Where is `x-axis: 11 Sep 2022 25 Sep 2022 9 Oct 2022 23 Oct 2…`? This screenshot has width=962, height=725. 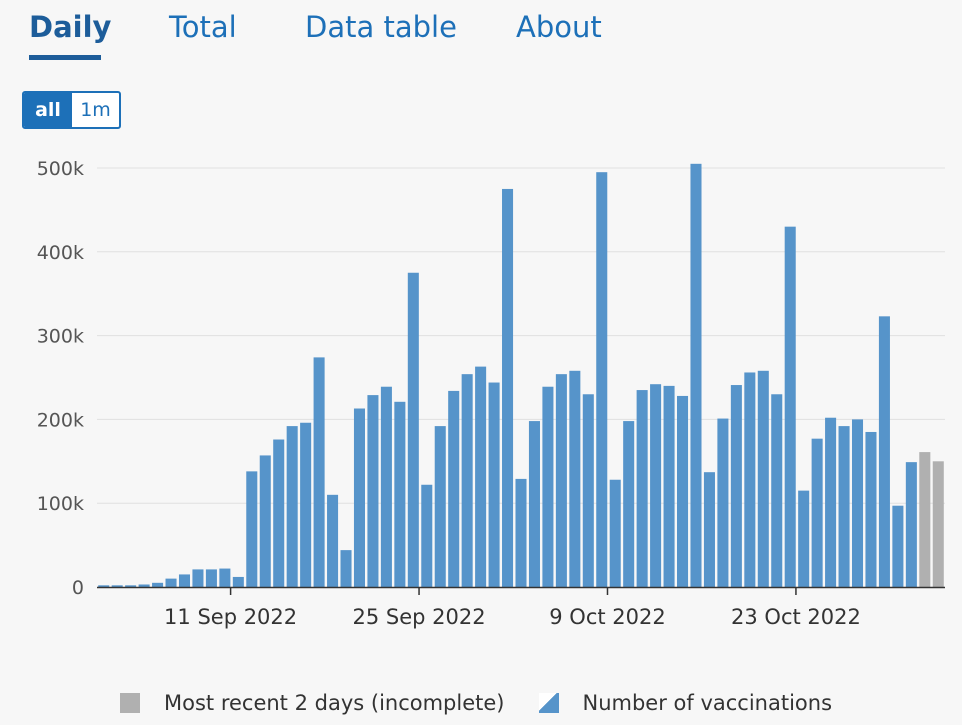
x-axis: 11 Sep 2022 25 Sep 2022 9 Oct 2022 23 Oct 2… is located at coordinates (521, 607).